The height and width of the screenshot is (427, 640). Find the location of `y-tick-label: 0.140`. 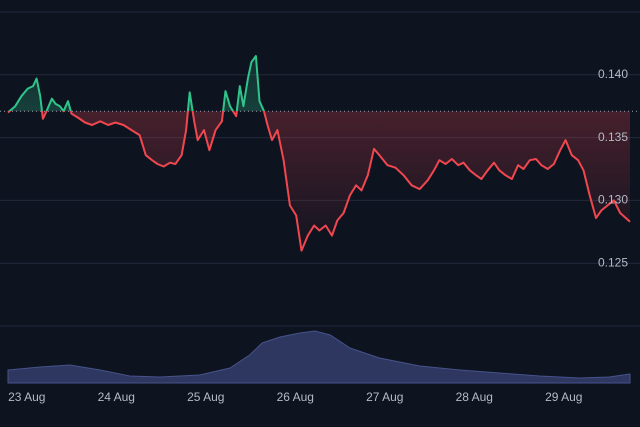

y-tick-label: 0.140 is located at coordinates (613, 74).